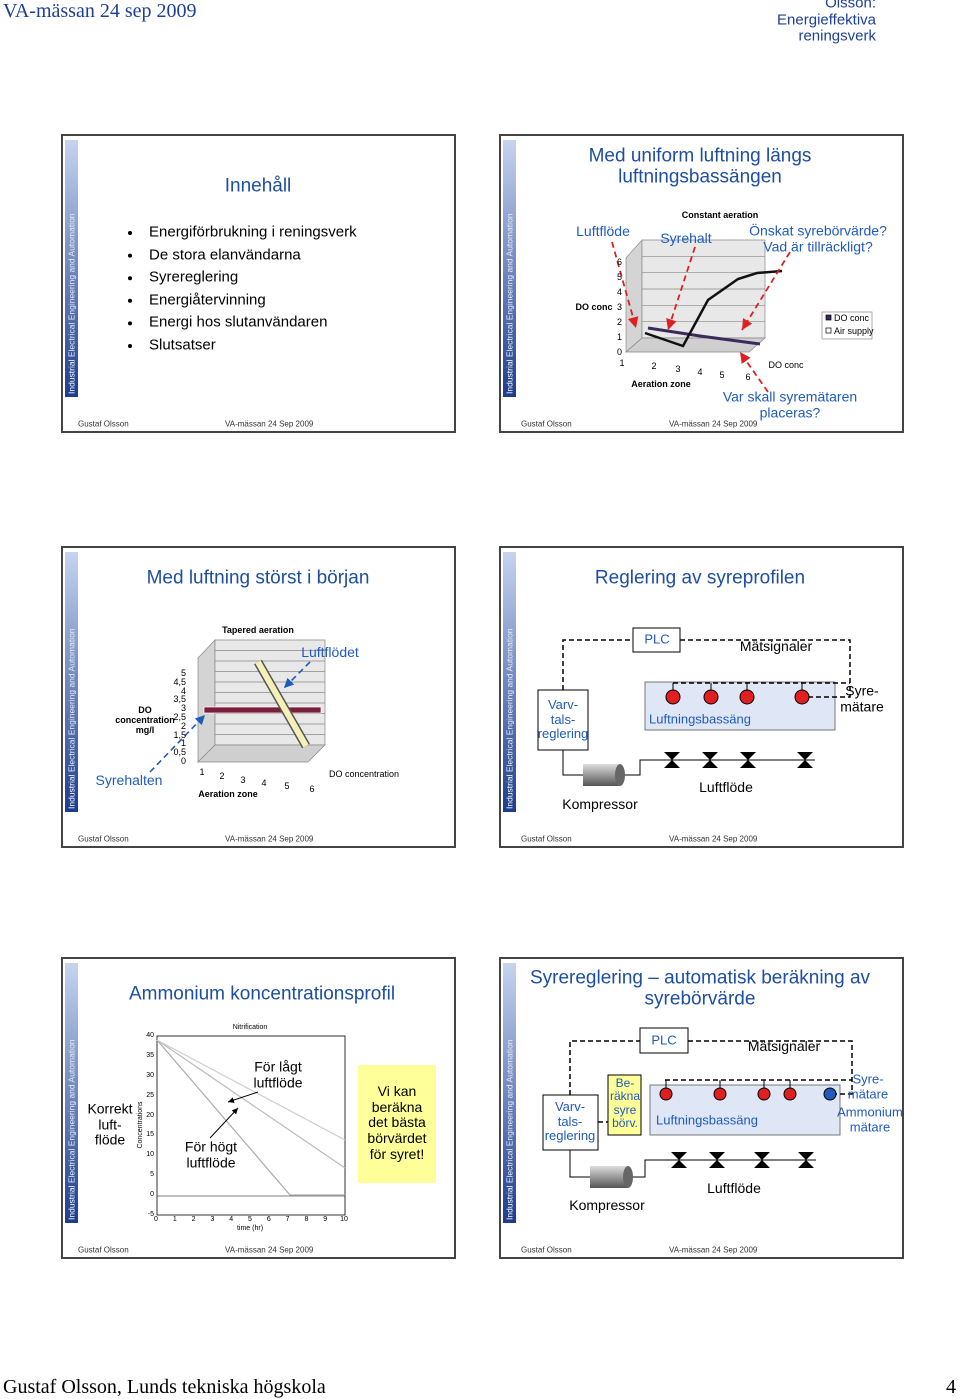 This screenshot has height=1399, width=960. Describe the element at coordinates (179, 716) in the screenshot. I see `y-tick-label: 2,5` at that location.